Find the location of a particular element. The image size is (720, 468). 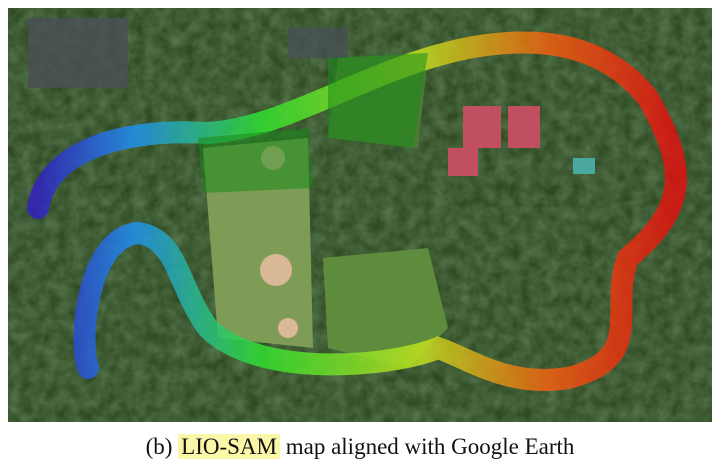

tennis-courts is located at coordinates (521, 141).